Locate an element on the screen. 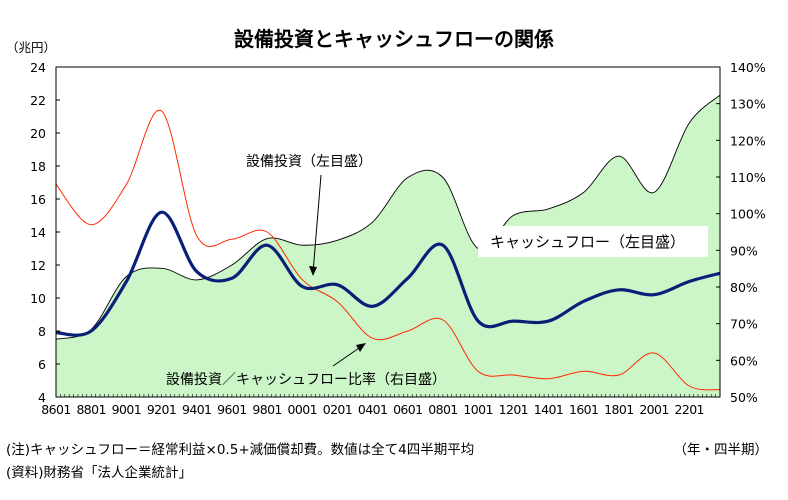 The height and width of the screenshot is (500, 788). annotation-ratio-arrow is located at coordinates (347, 356).